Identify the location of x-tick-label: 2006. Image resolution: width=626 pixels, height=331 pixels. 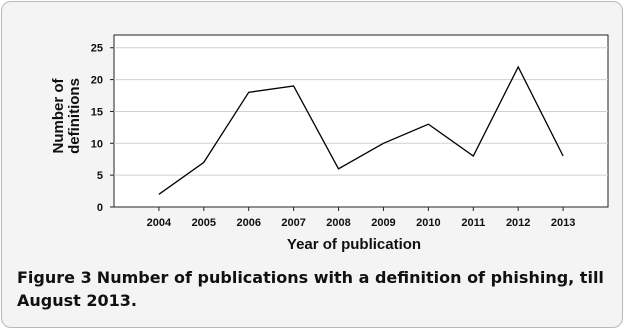
(248, 223).